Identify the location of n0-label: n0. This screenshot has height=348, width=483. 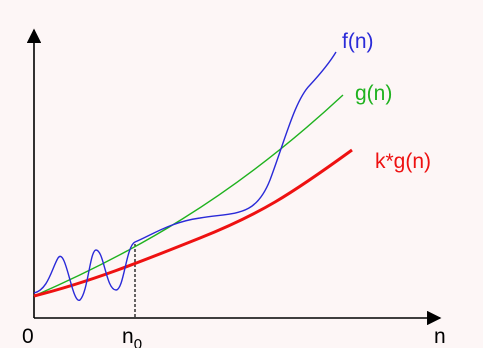
(132, 336).